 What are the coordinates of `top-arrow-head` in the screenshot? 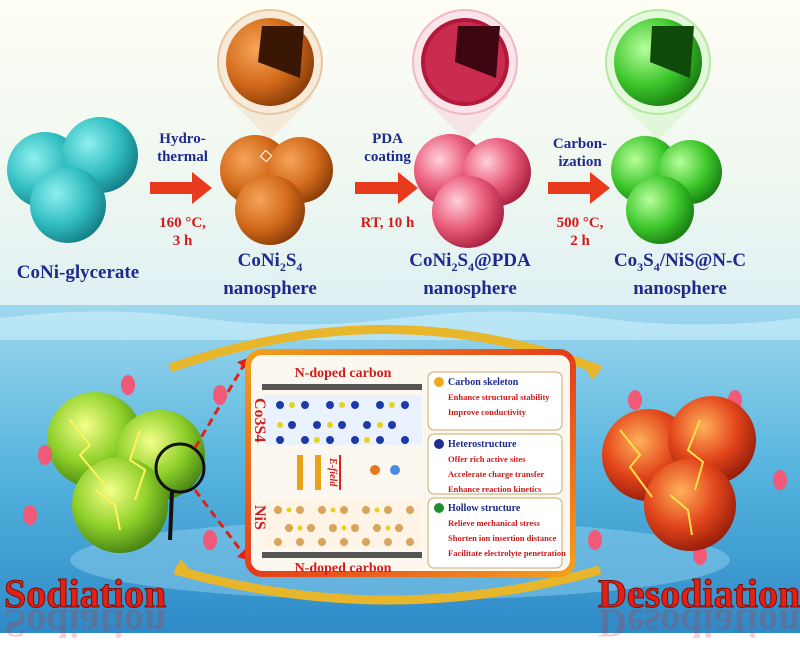 It's located at (592, 373).